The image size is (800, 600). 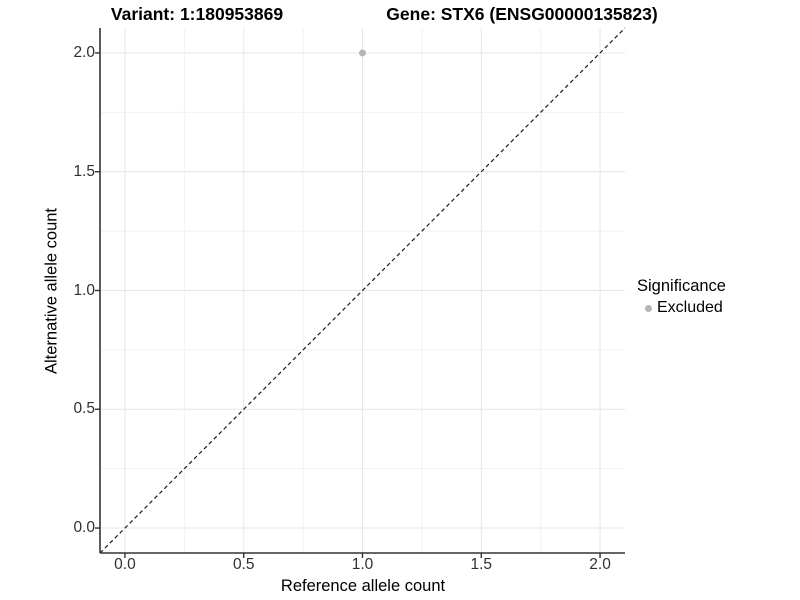 I want to click on x-axis-title: Reference allele count, so click(x=363, y=586).